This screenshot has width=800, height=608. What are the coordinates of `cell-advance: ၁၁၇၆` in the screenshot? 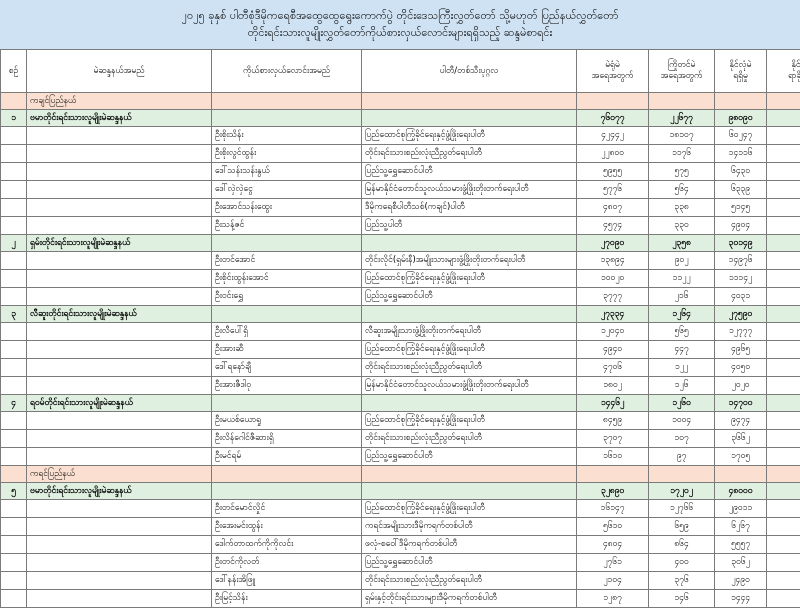 It's located at (682, 154).